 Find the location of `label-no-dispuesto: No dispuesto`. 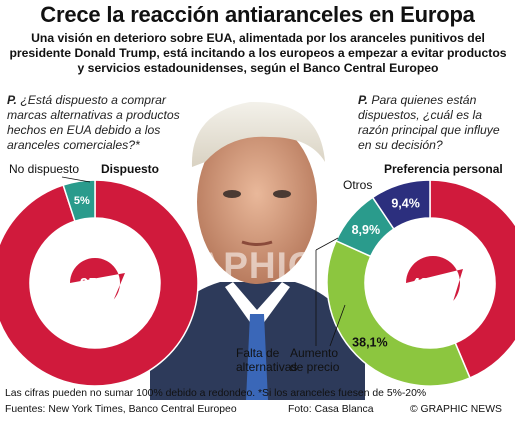

label-no-dispuesto: No dispuesto is located at coordinates (44, 169).